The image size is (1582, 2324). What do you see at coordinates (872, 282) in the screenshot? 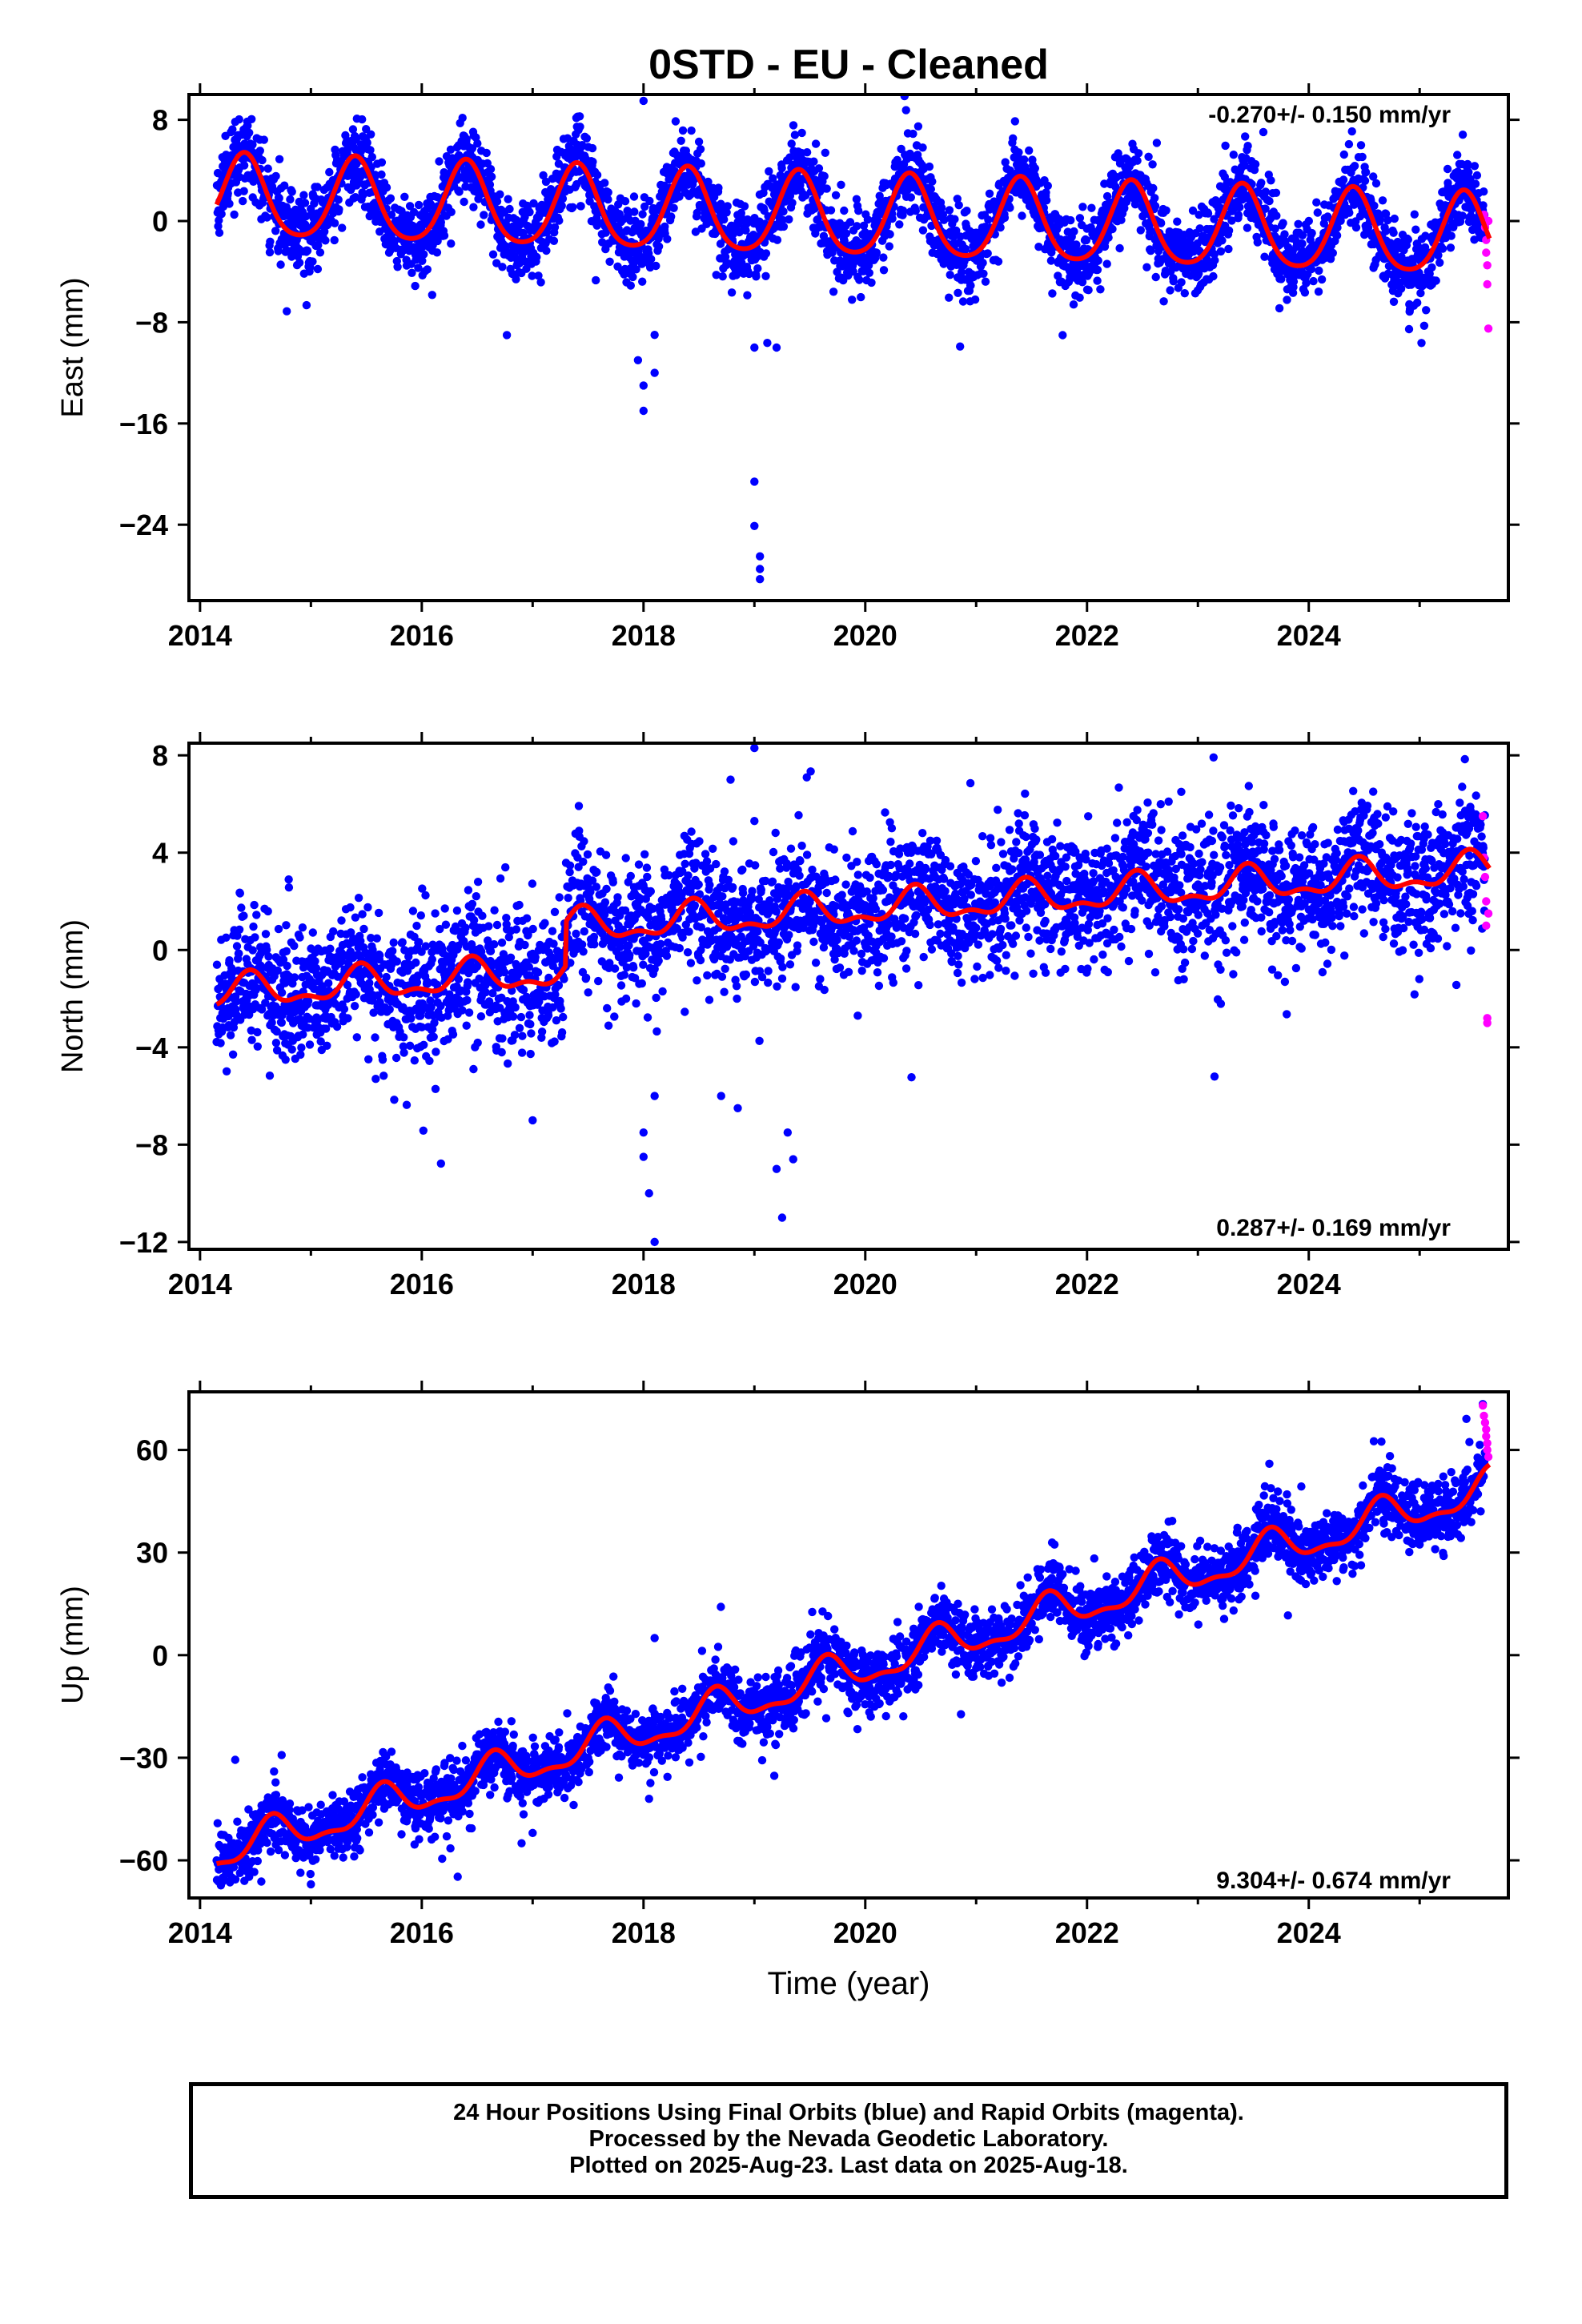
I see `east-point-1916` at bounding box center [872, 282].